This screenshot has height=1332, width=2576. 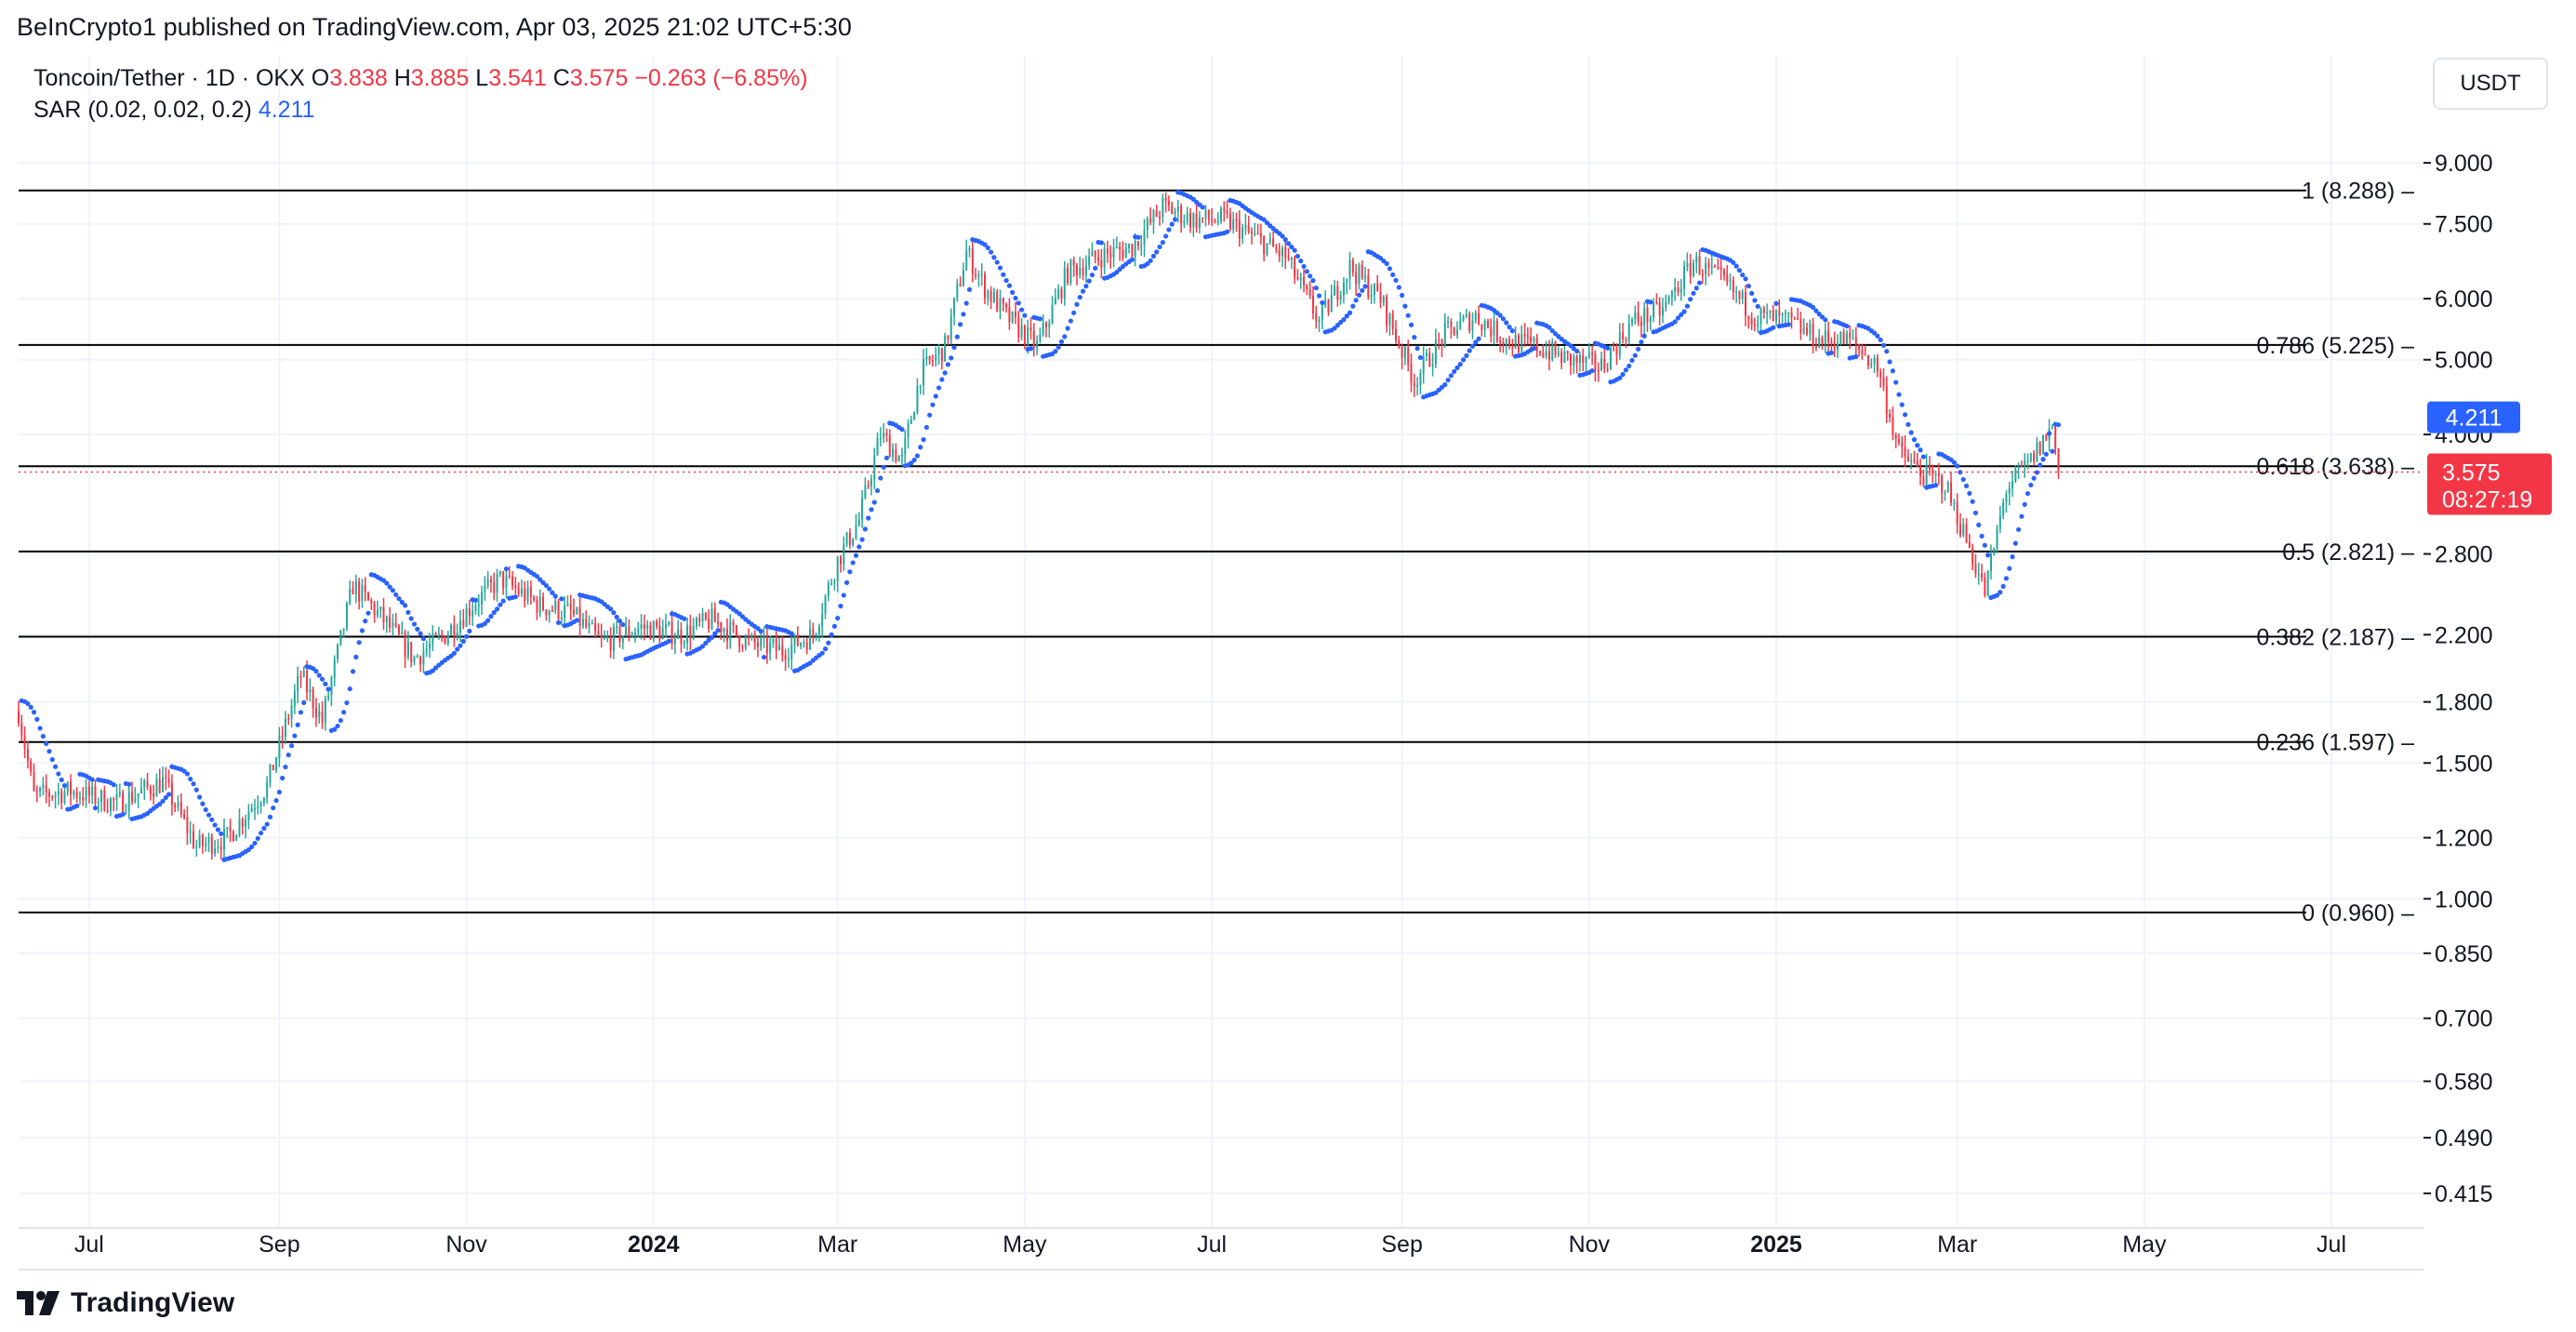 I want to click on indicator-name: SAR (0.02, 0.02, 0.2), so click(x=142, y=110).